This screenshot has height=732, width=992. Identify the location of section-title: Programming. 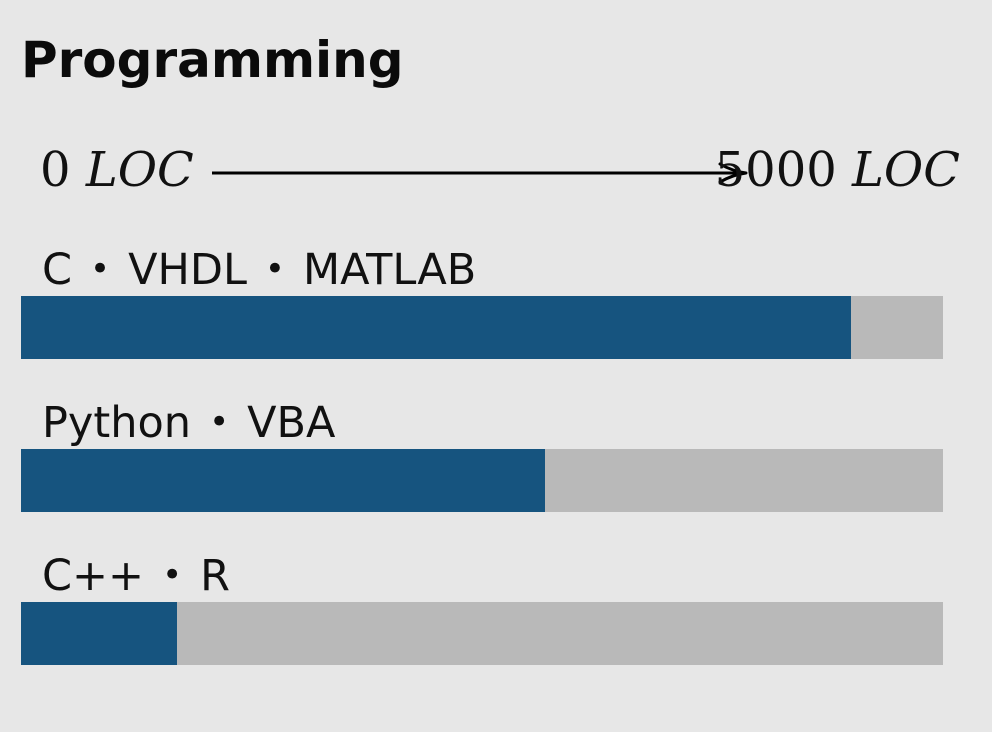
(212, 60).